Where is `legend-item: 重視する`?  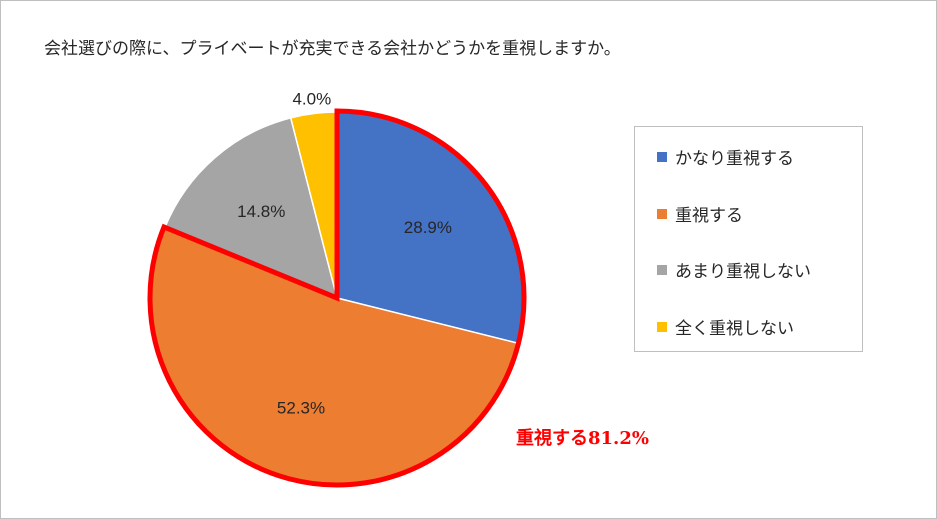
legend-item: 重視する is located at coordinates (700, 213).